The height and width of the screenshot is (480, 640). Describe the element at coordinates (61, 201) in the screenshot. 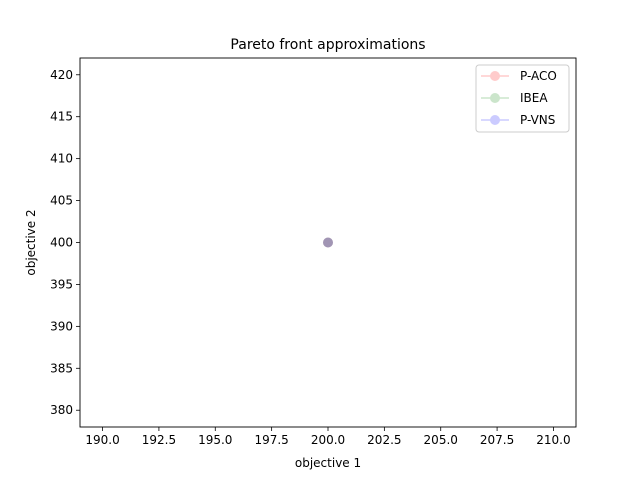

I see `y-tick-label: 405` at that location.